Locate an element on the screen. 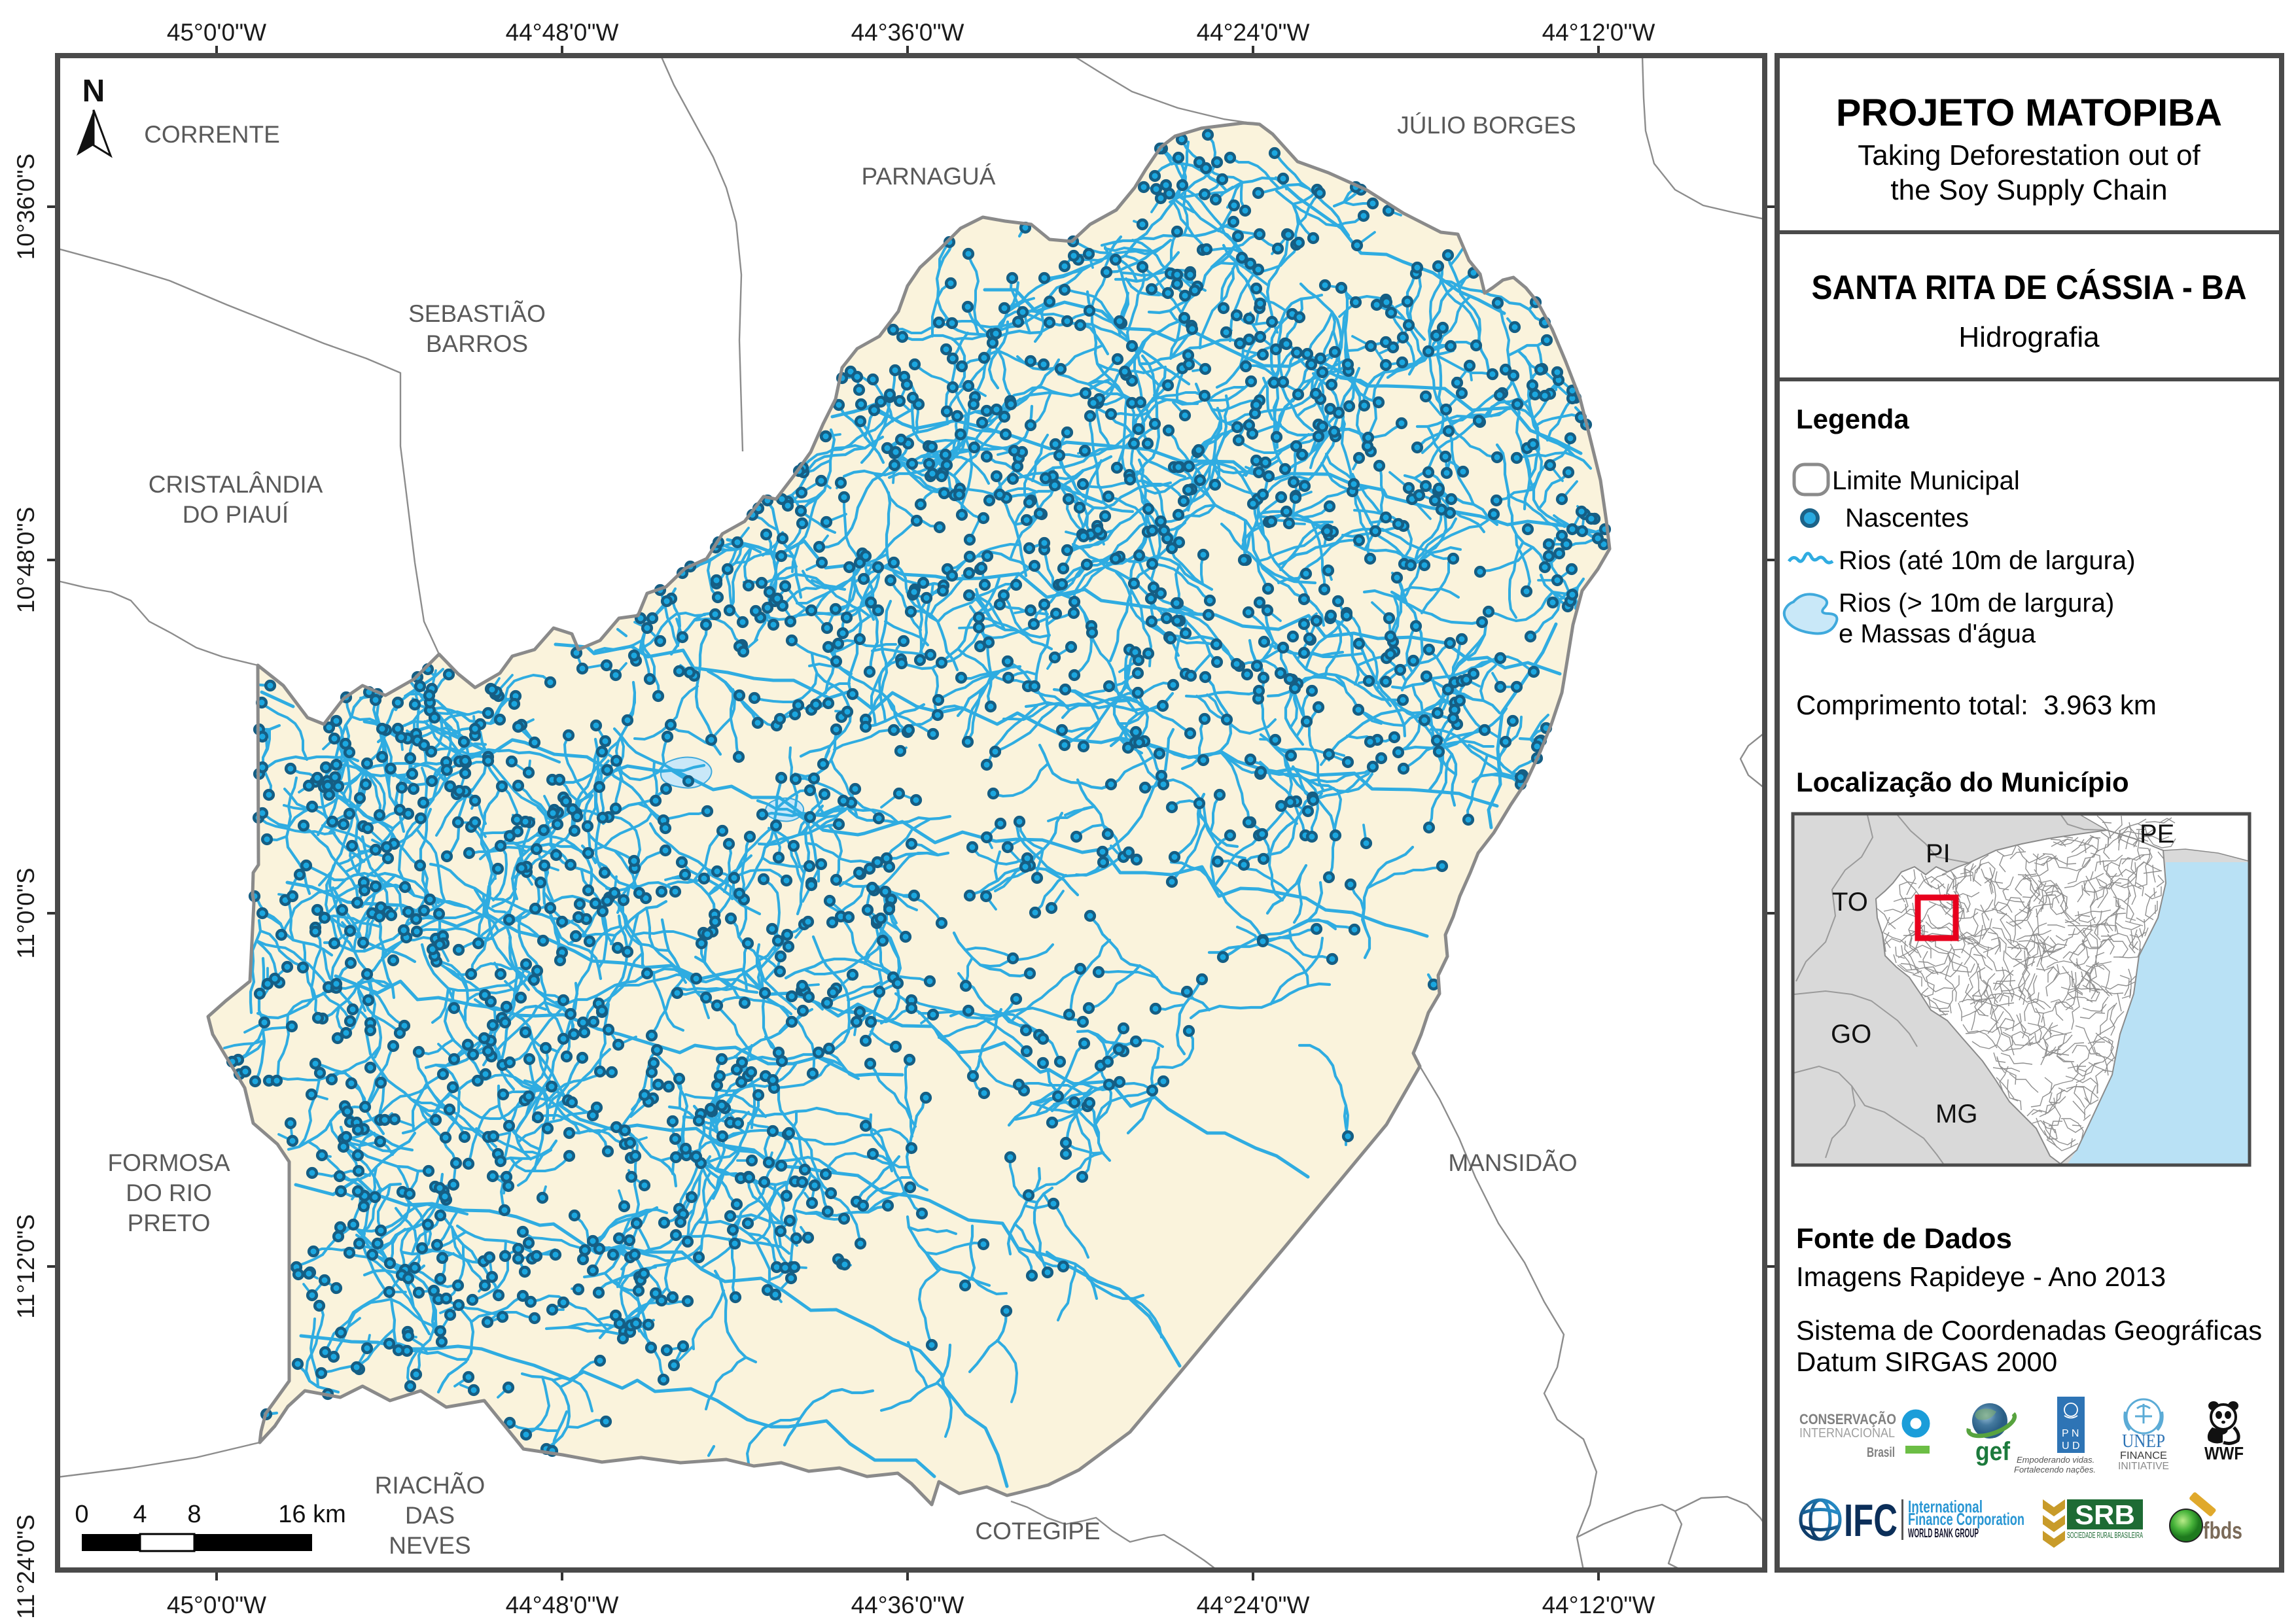 The image size is (2296, 1623). svg-text: 16 km is located at coordinates (311, 1515).